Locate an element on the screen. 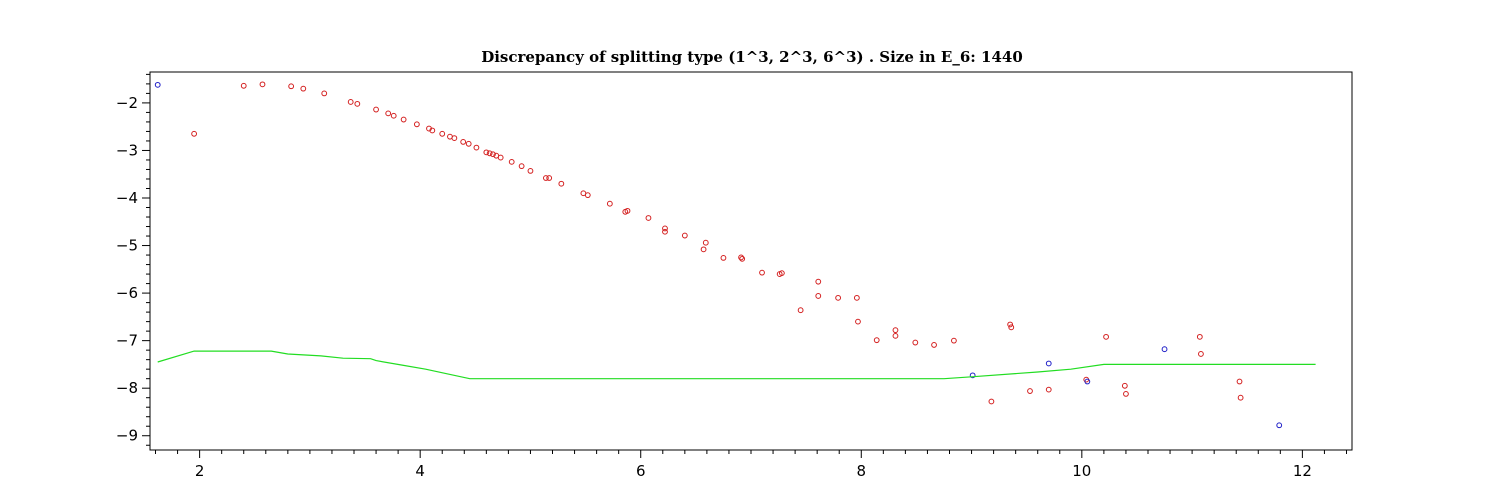 The image size is (1500, 500). x-tick-label: 4 is located at coordinates (420, 471).